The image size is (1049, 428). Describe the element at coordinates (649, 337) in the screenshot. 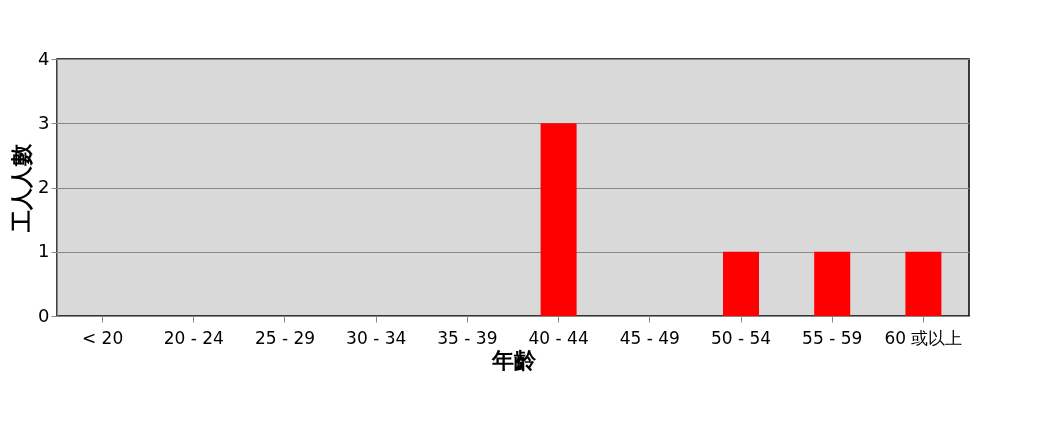

I see `x-tick-label: 45 - 49` at that location.